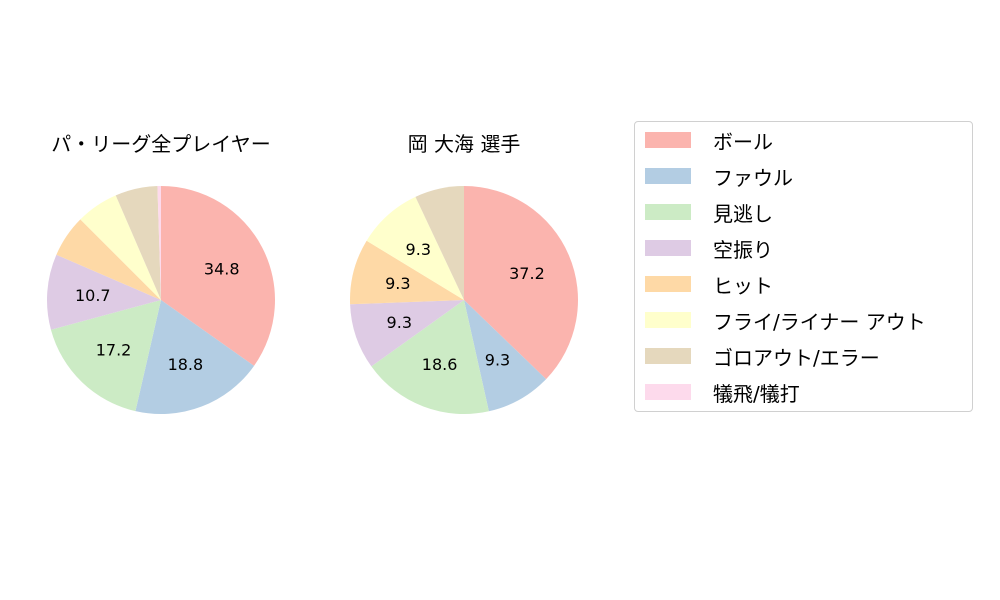 This screenshot has height=600, width=1000. I want to click on legend-item-fly-out: フライ/ライナー アウト, so click(785, 321).